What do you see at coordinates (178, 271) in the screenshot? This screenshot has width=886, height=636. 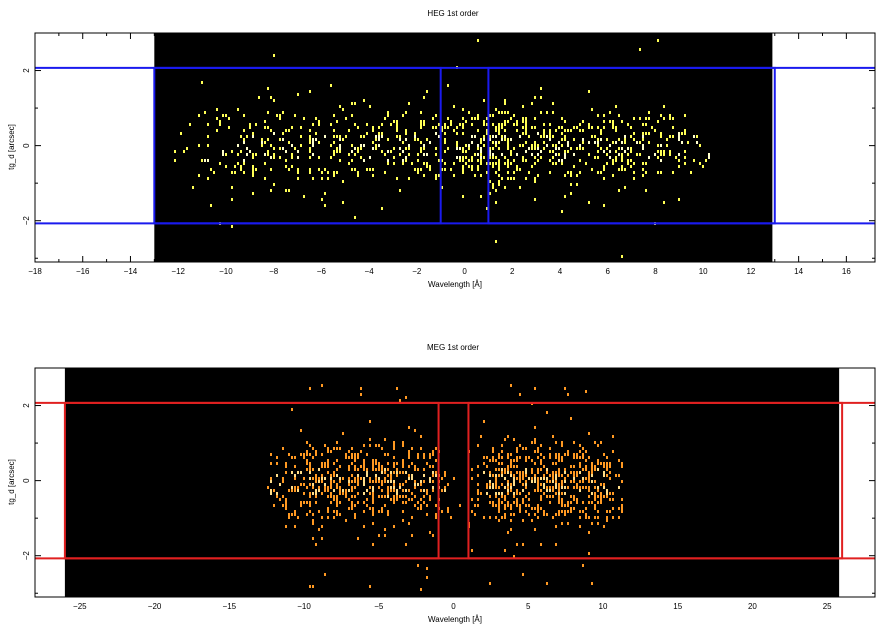 I see `heg-x-tick-label: −12` at bounding box center [178, 271].